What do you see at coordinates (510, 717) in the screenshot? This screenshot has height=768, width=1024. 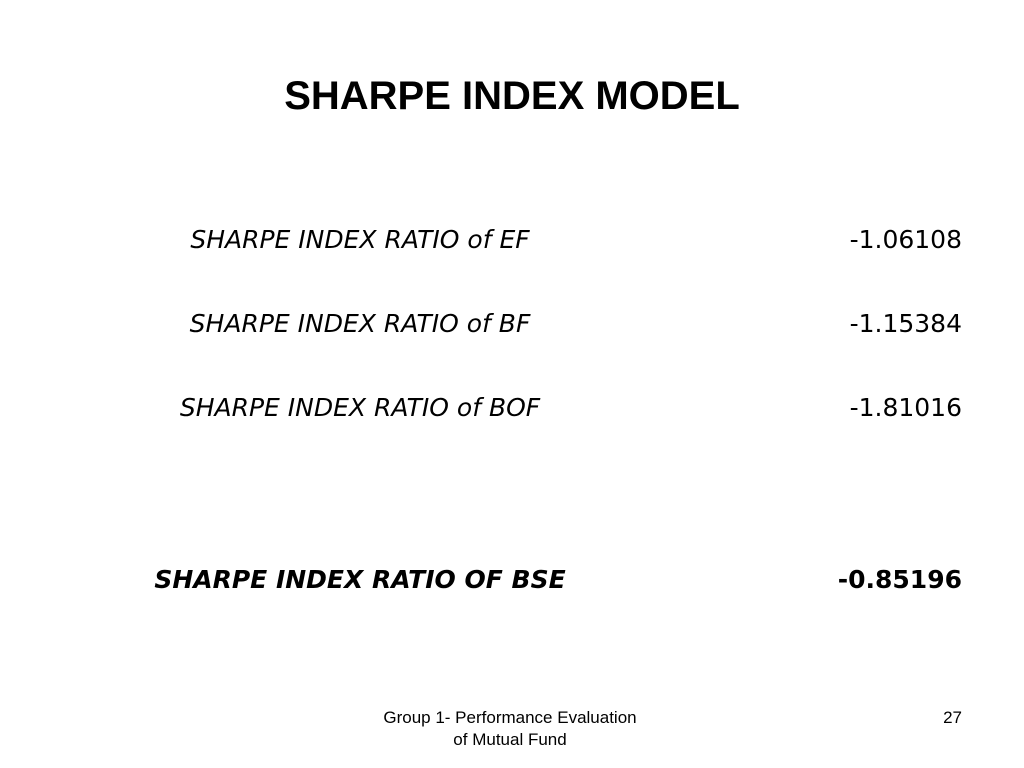 I see `footer-line-1: Group 1- Performance Evaluation` at bounding box center [510, 717].